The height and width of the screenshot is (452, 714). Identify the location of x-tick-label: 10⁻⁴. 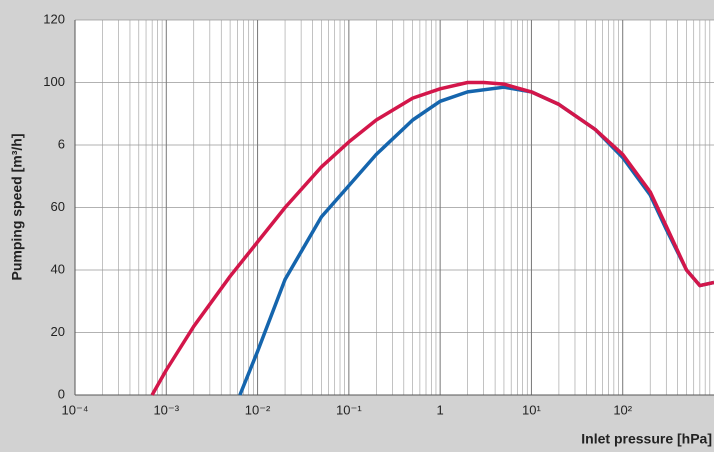
(75, 409).